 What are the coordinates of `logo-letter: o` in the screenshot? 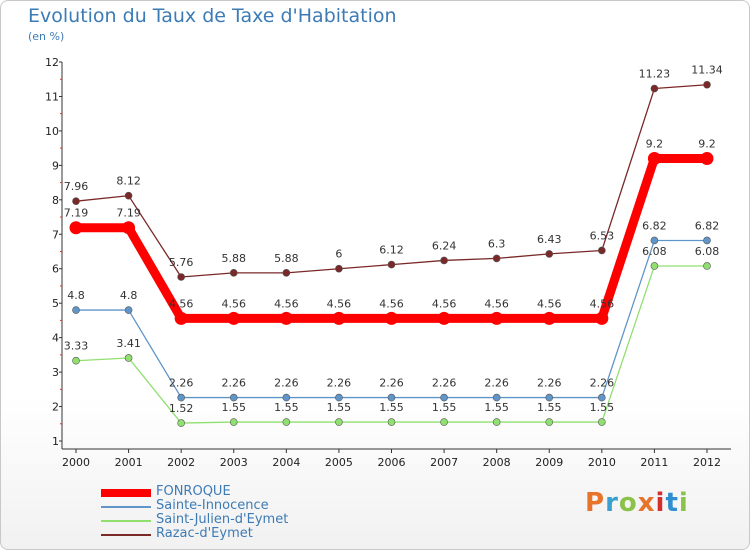 It's located at (628, 503).